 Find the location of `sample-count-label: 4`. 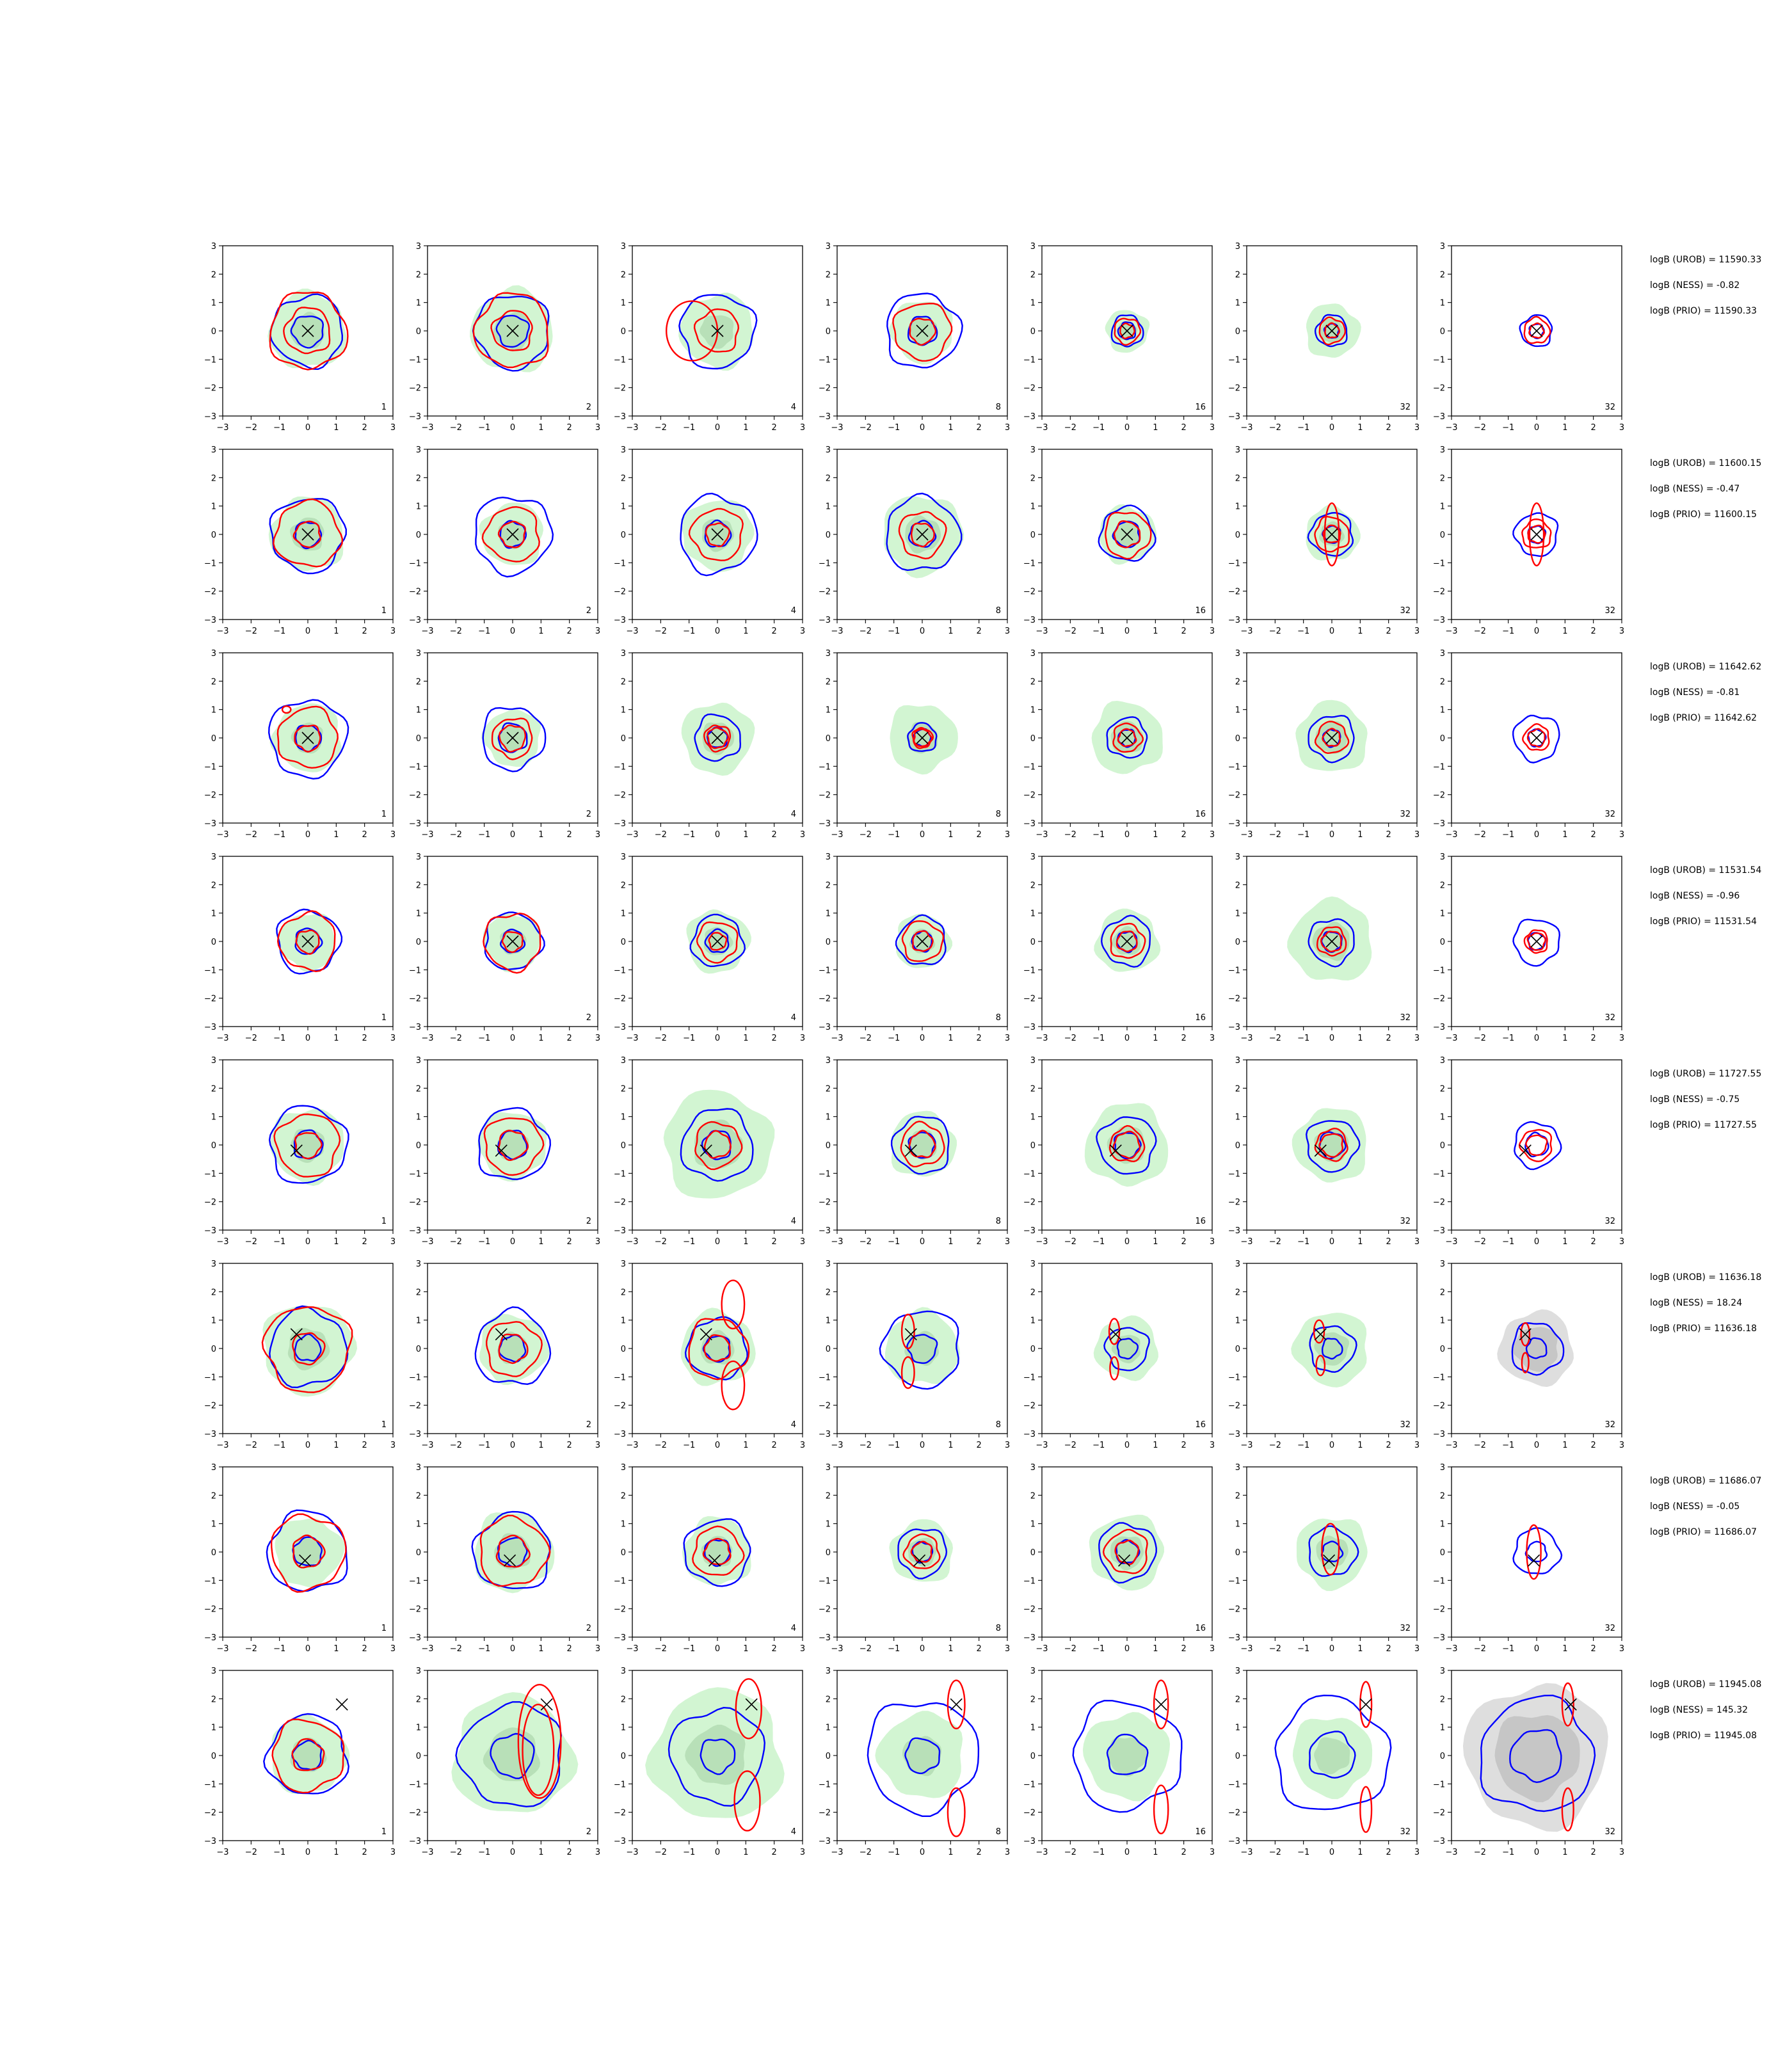

sample-count-label: 4 is located at coordinates (793, 1425).